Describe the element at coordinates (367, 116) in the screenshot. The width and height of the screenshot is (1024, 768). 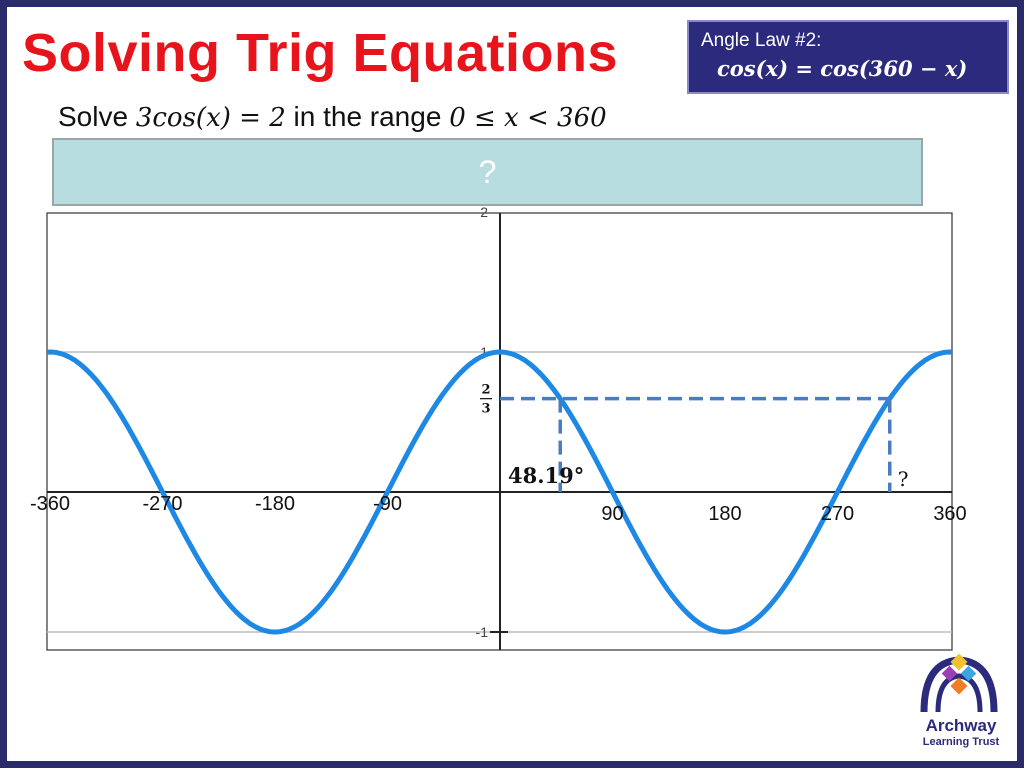
I see `question-middle: in the range` at that location.